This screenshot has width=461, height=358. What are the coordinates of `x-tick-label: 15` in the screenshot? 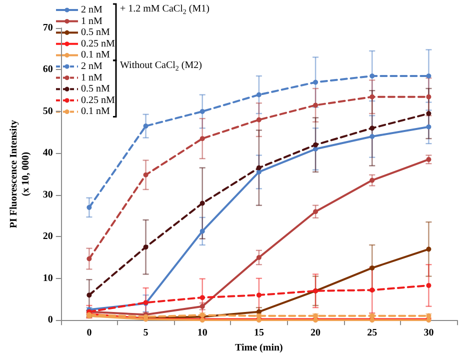 It's located at (259, 333).